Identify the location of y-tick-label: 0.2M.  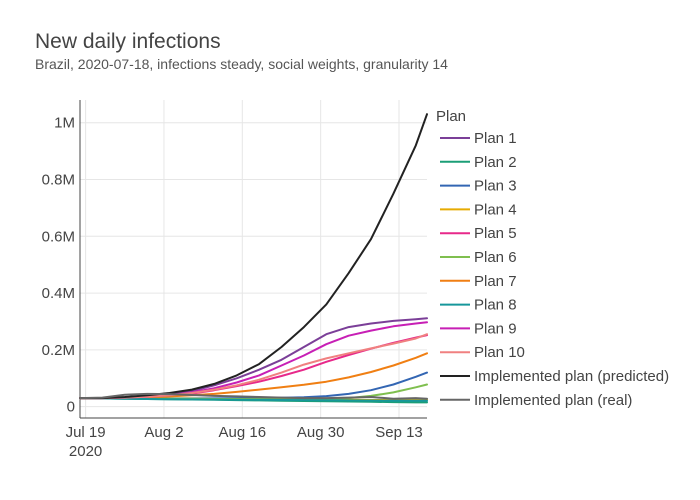
(58, 350).